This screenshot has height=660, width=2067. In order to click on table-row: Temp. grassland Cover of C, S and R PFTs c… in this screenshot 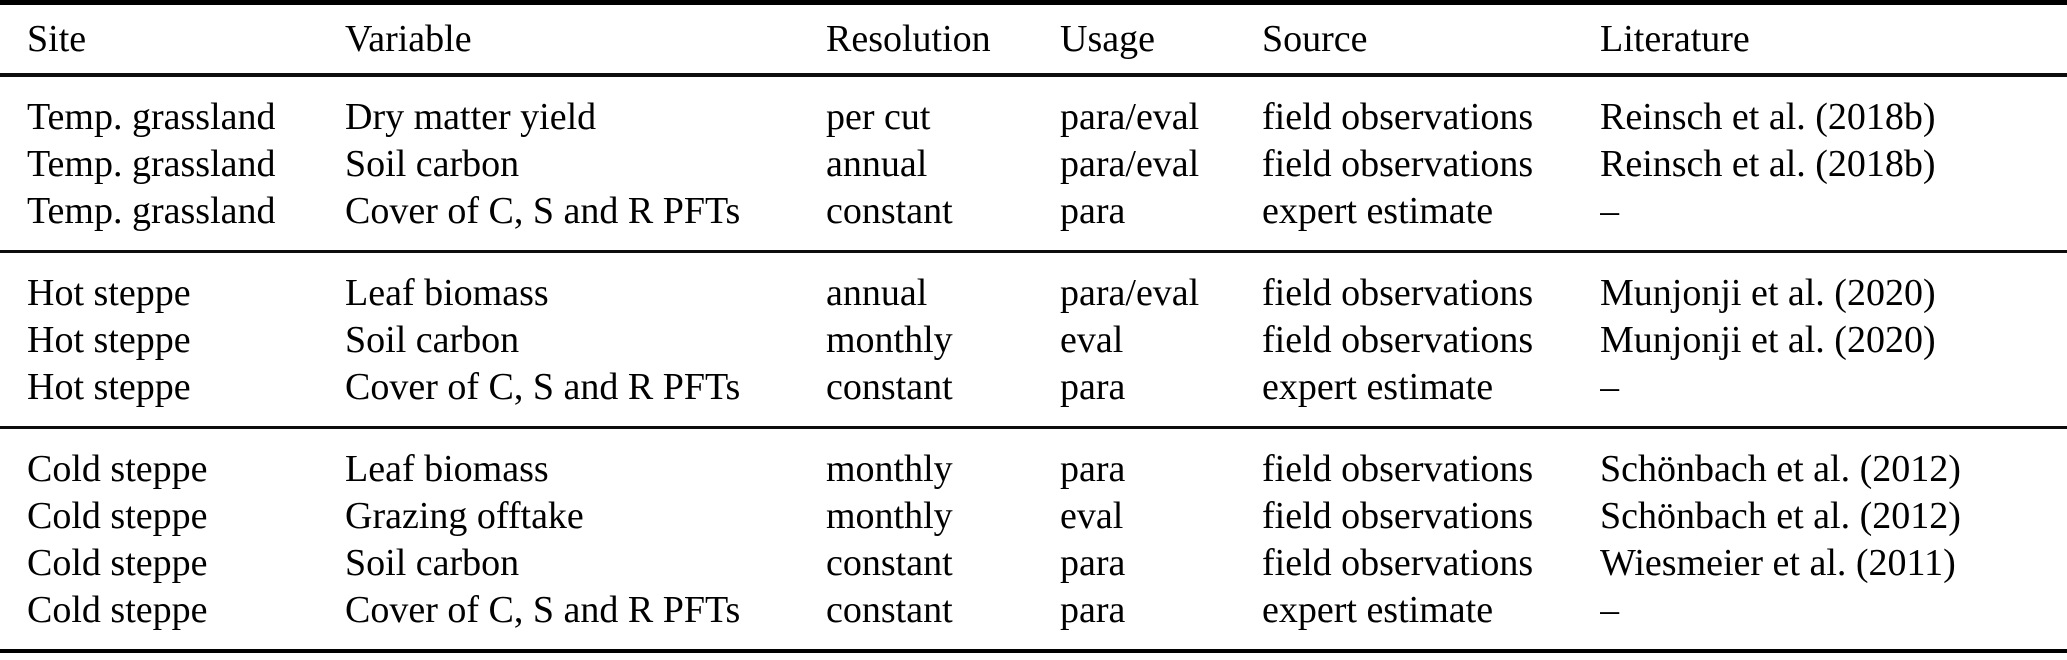, I will do `click(1033, 220)`.